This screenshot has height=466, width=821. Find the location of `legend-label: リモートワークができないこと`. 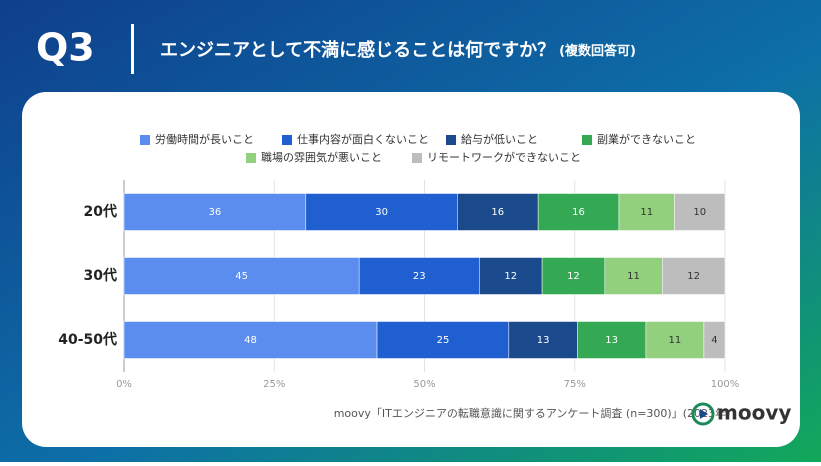

legend-label: リモートワークができないこと is located at coordinates (504, 157).